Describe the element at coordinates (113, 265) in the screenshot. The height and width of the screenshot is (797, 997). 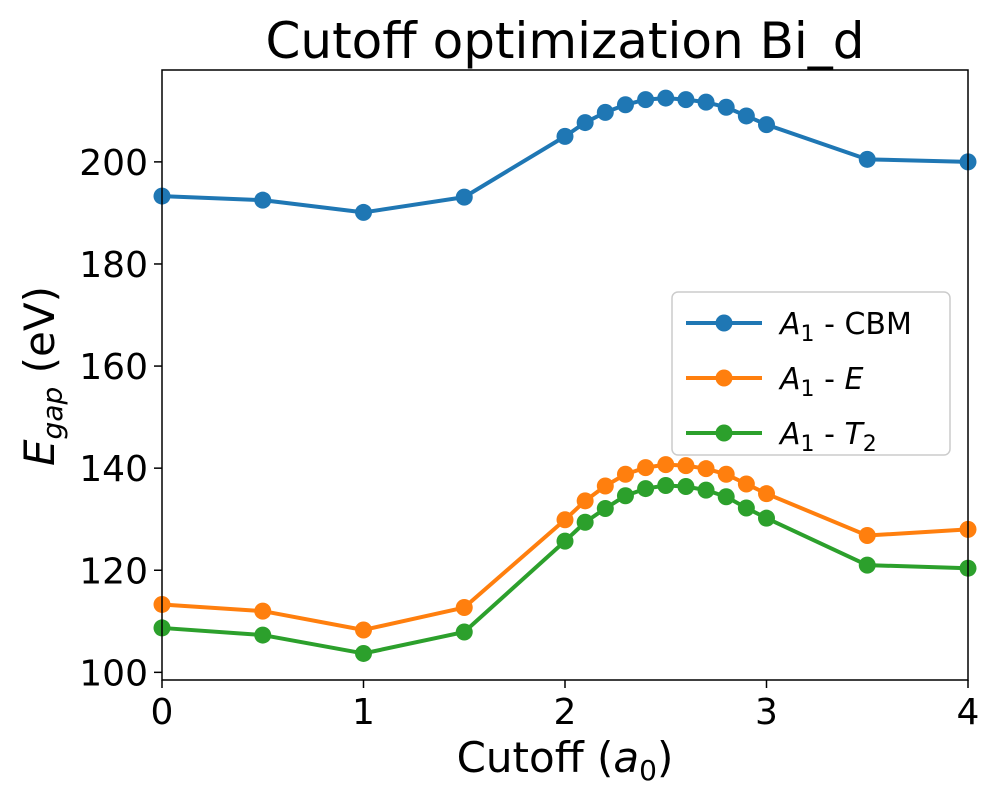
I see `y-tick-label: 180` at that location.